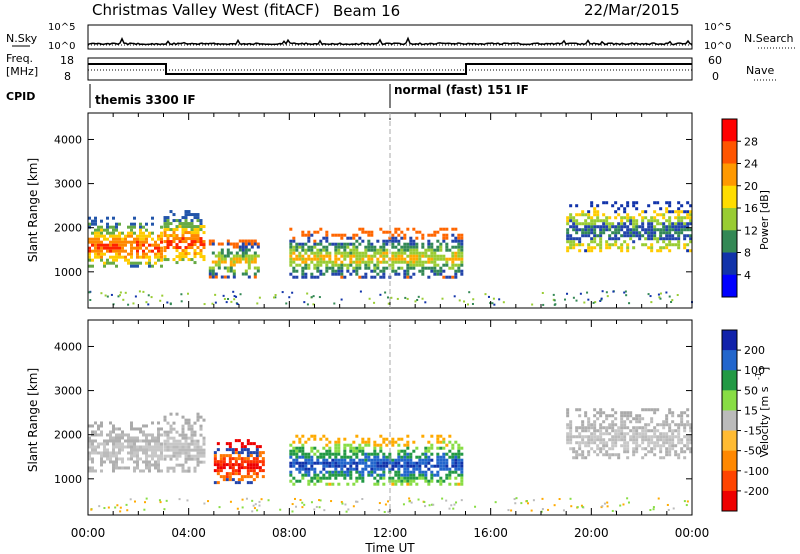  What do you see at coordinates (461, 90) in the screenshot?
I see `cpid-mode-2: normal (fast) 151 IF` at bounding box center [461, 90].